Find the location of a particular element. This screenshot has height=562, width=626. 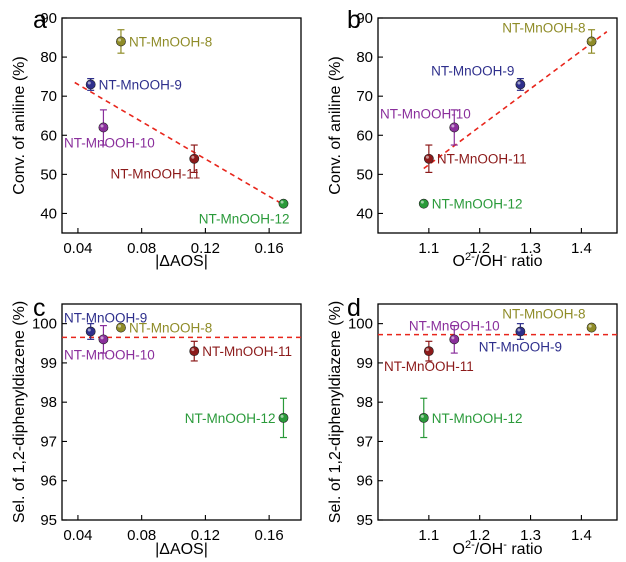

x-tick-label: 1.2 is located at coordinates (479, 248).